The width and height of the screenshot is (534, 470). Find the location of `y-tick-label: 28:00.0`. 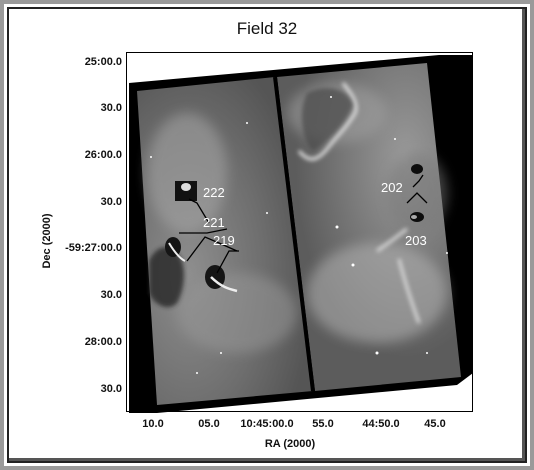

y-tick-label: 28:00.0 is located at coordinates (103, 342).